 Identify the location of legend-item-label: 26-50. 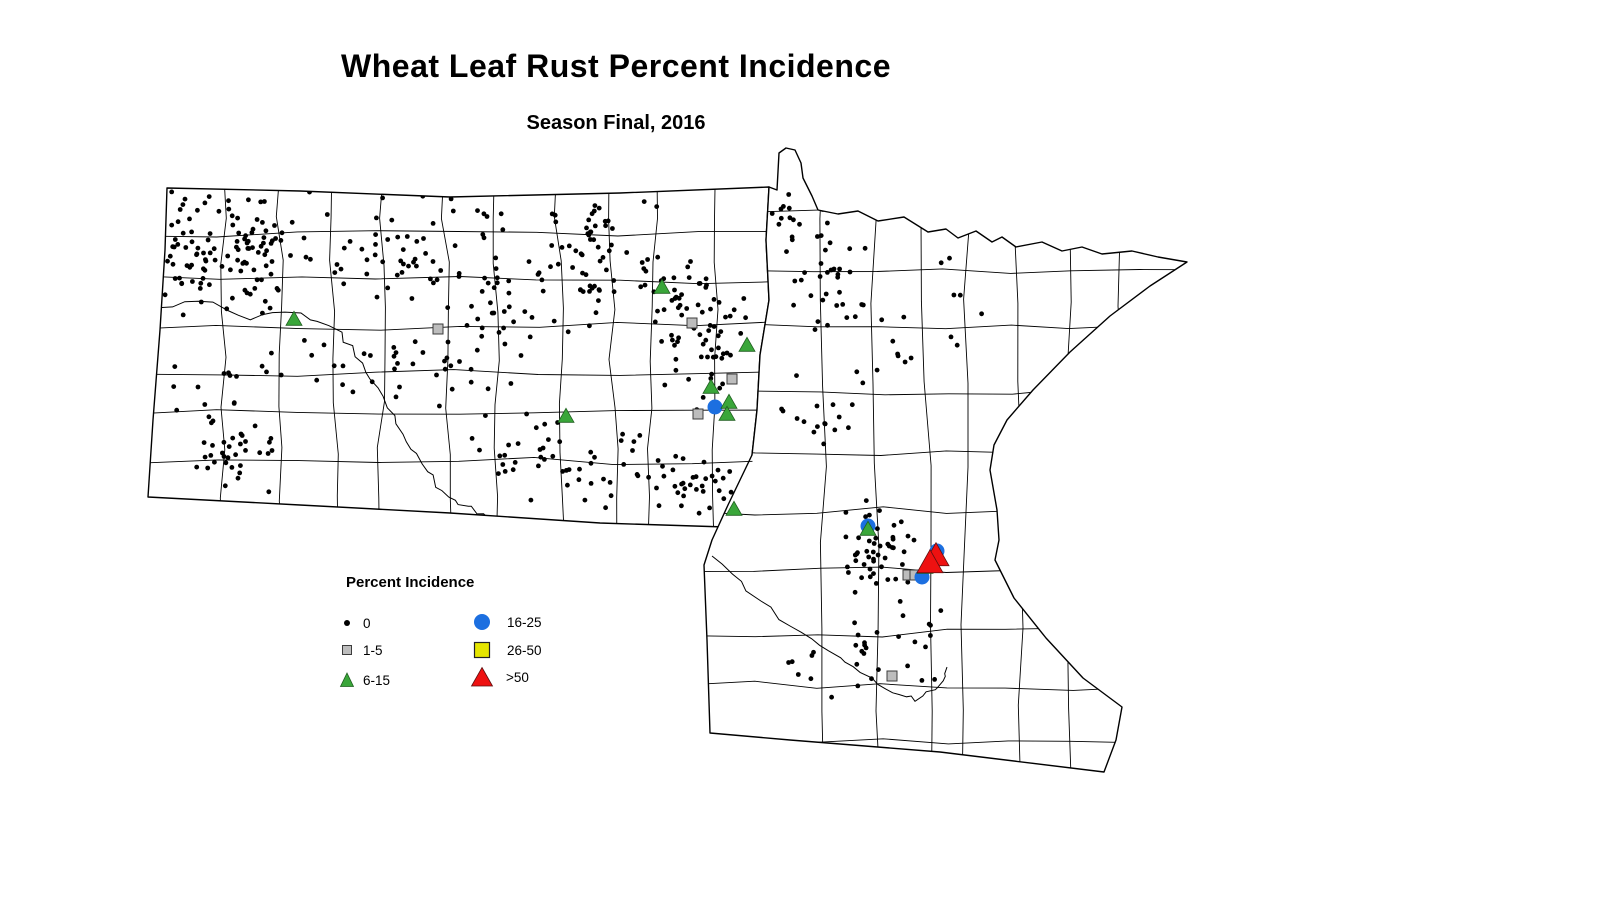
(524, 650).